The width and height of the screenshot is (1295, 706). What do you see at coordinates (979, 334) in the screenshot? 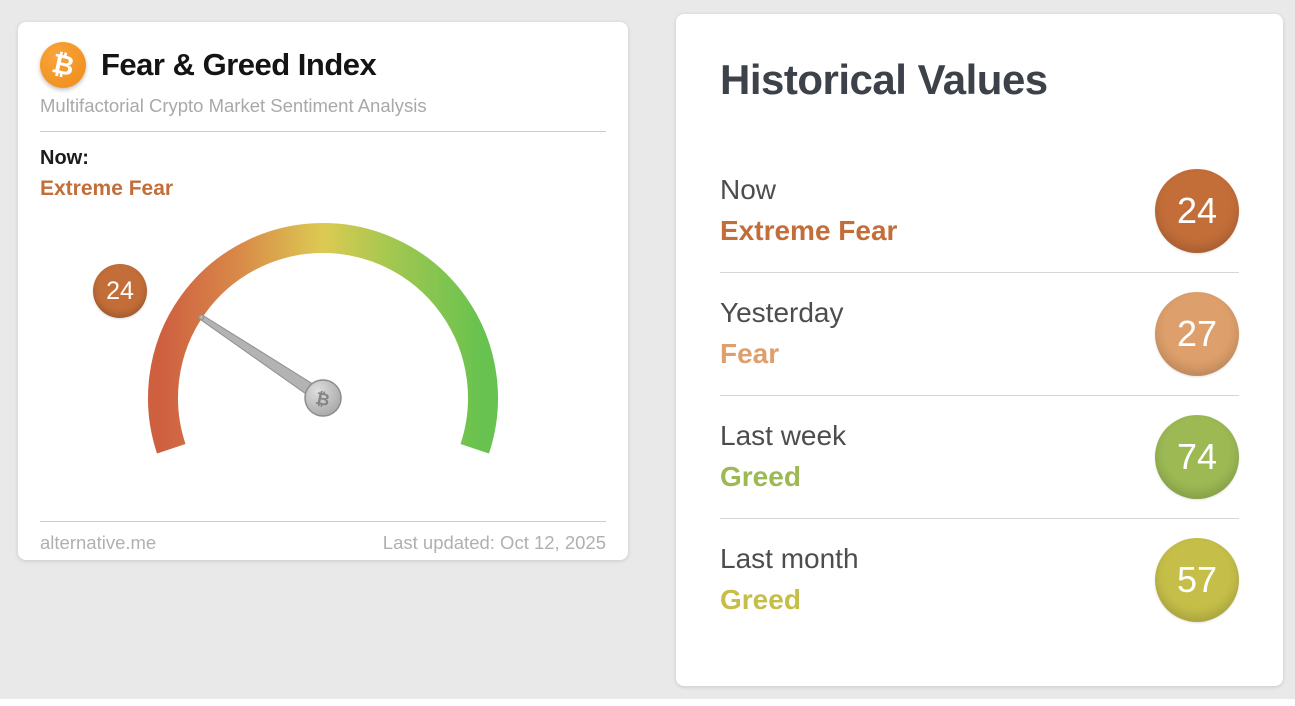
I see `historical-row-yesterday: Yesterday Fear 27` at bounding box center [979, 334].